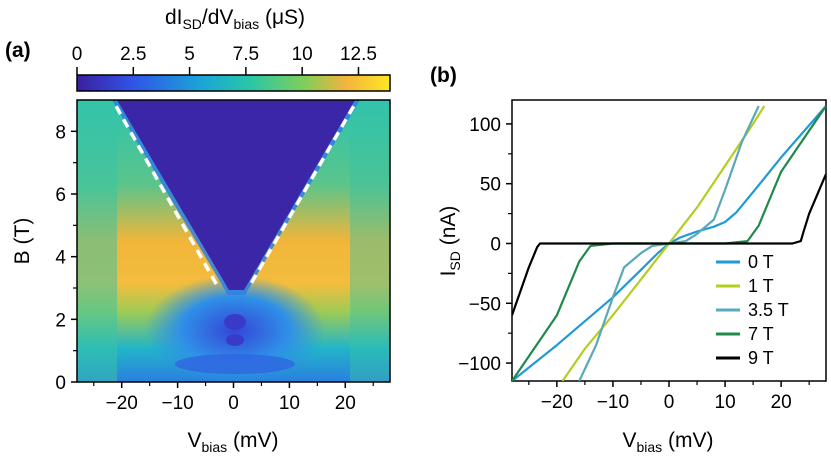 The width and height of the screenshot is (831, 457). I want to click on colorbar-tick-label: 7.5, so click(246, 54).